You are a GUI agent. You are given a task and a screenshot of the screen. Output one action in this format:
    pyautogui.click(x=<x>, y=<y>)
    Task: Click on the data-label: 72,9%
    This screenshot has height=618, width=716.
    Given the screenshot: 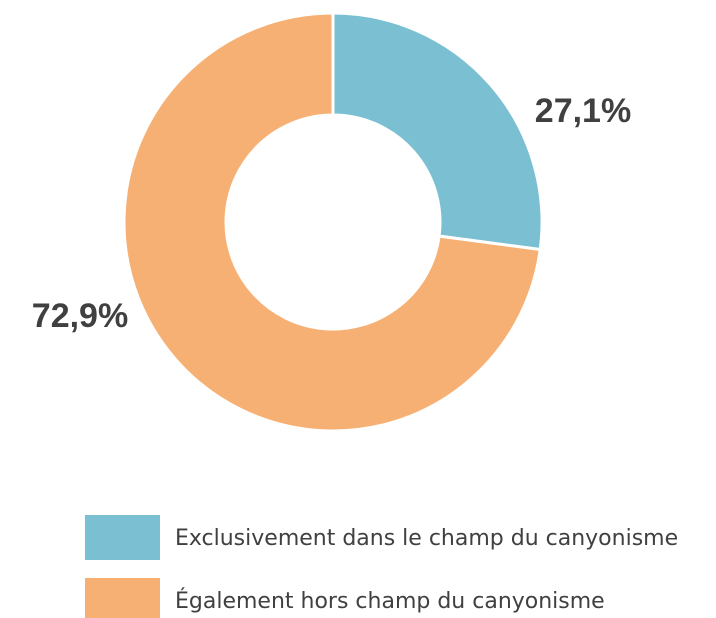 What is the action you would take?
    pyautogui.click(x=80, y=316)
    